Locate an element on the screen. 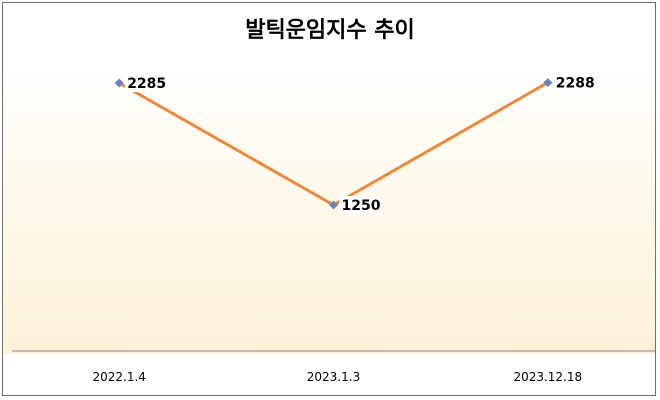  data-label: 2285 is located at coordinates (146, 84).